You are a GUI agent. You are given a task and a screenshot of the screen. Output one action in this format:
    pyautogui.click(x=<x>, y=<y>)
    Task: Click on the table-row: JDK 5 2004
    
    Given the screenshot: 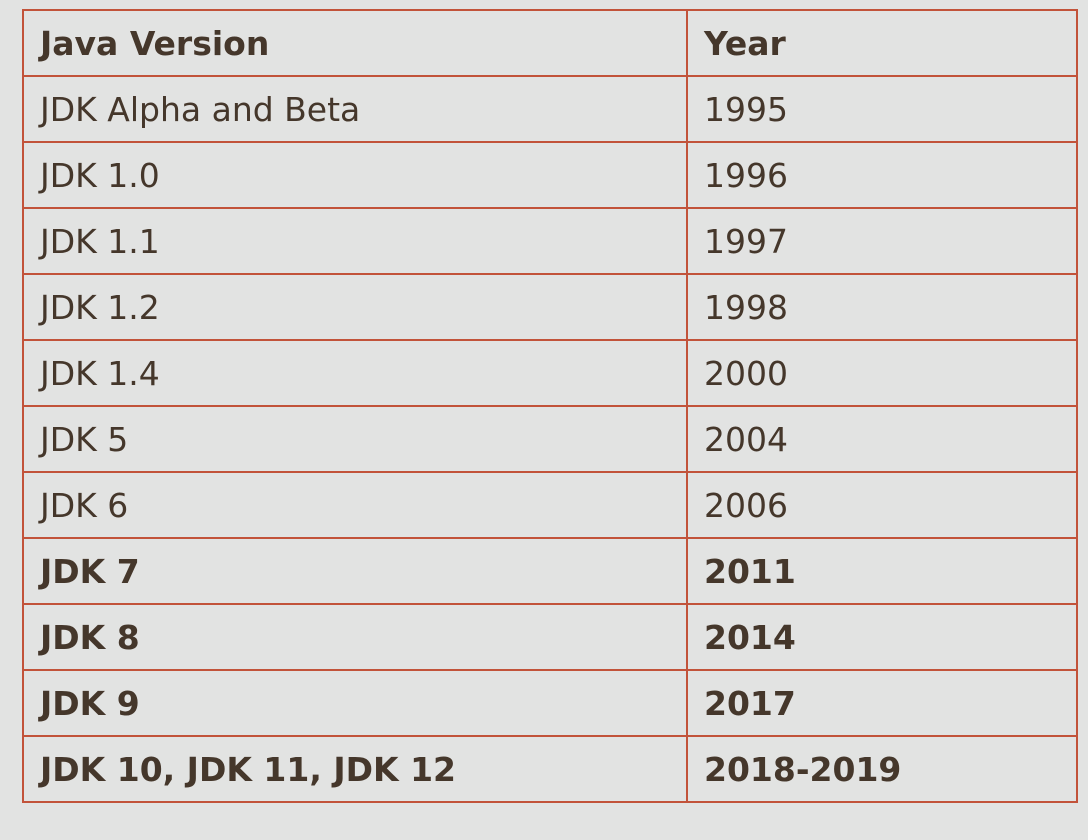 What is the action you would take?
    pyautogui.click(x=550, y=439)
    